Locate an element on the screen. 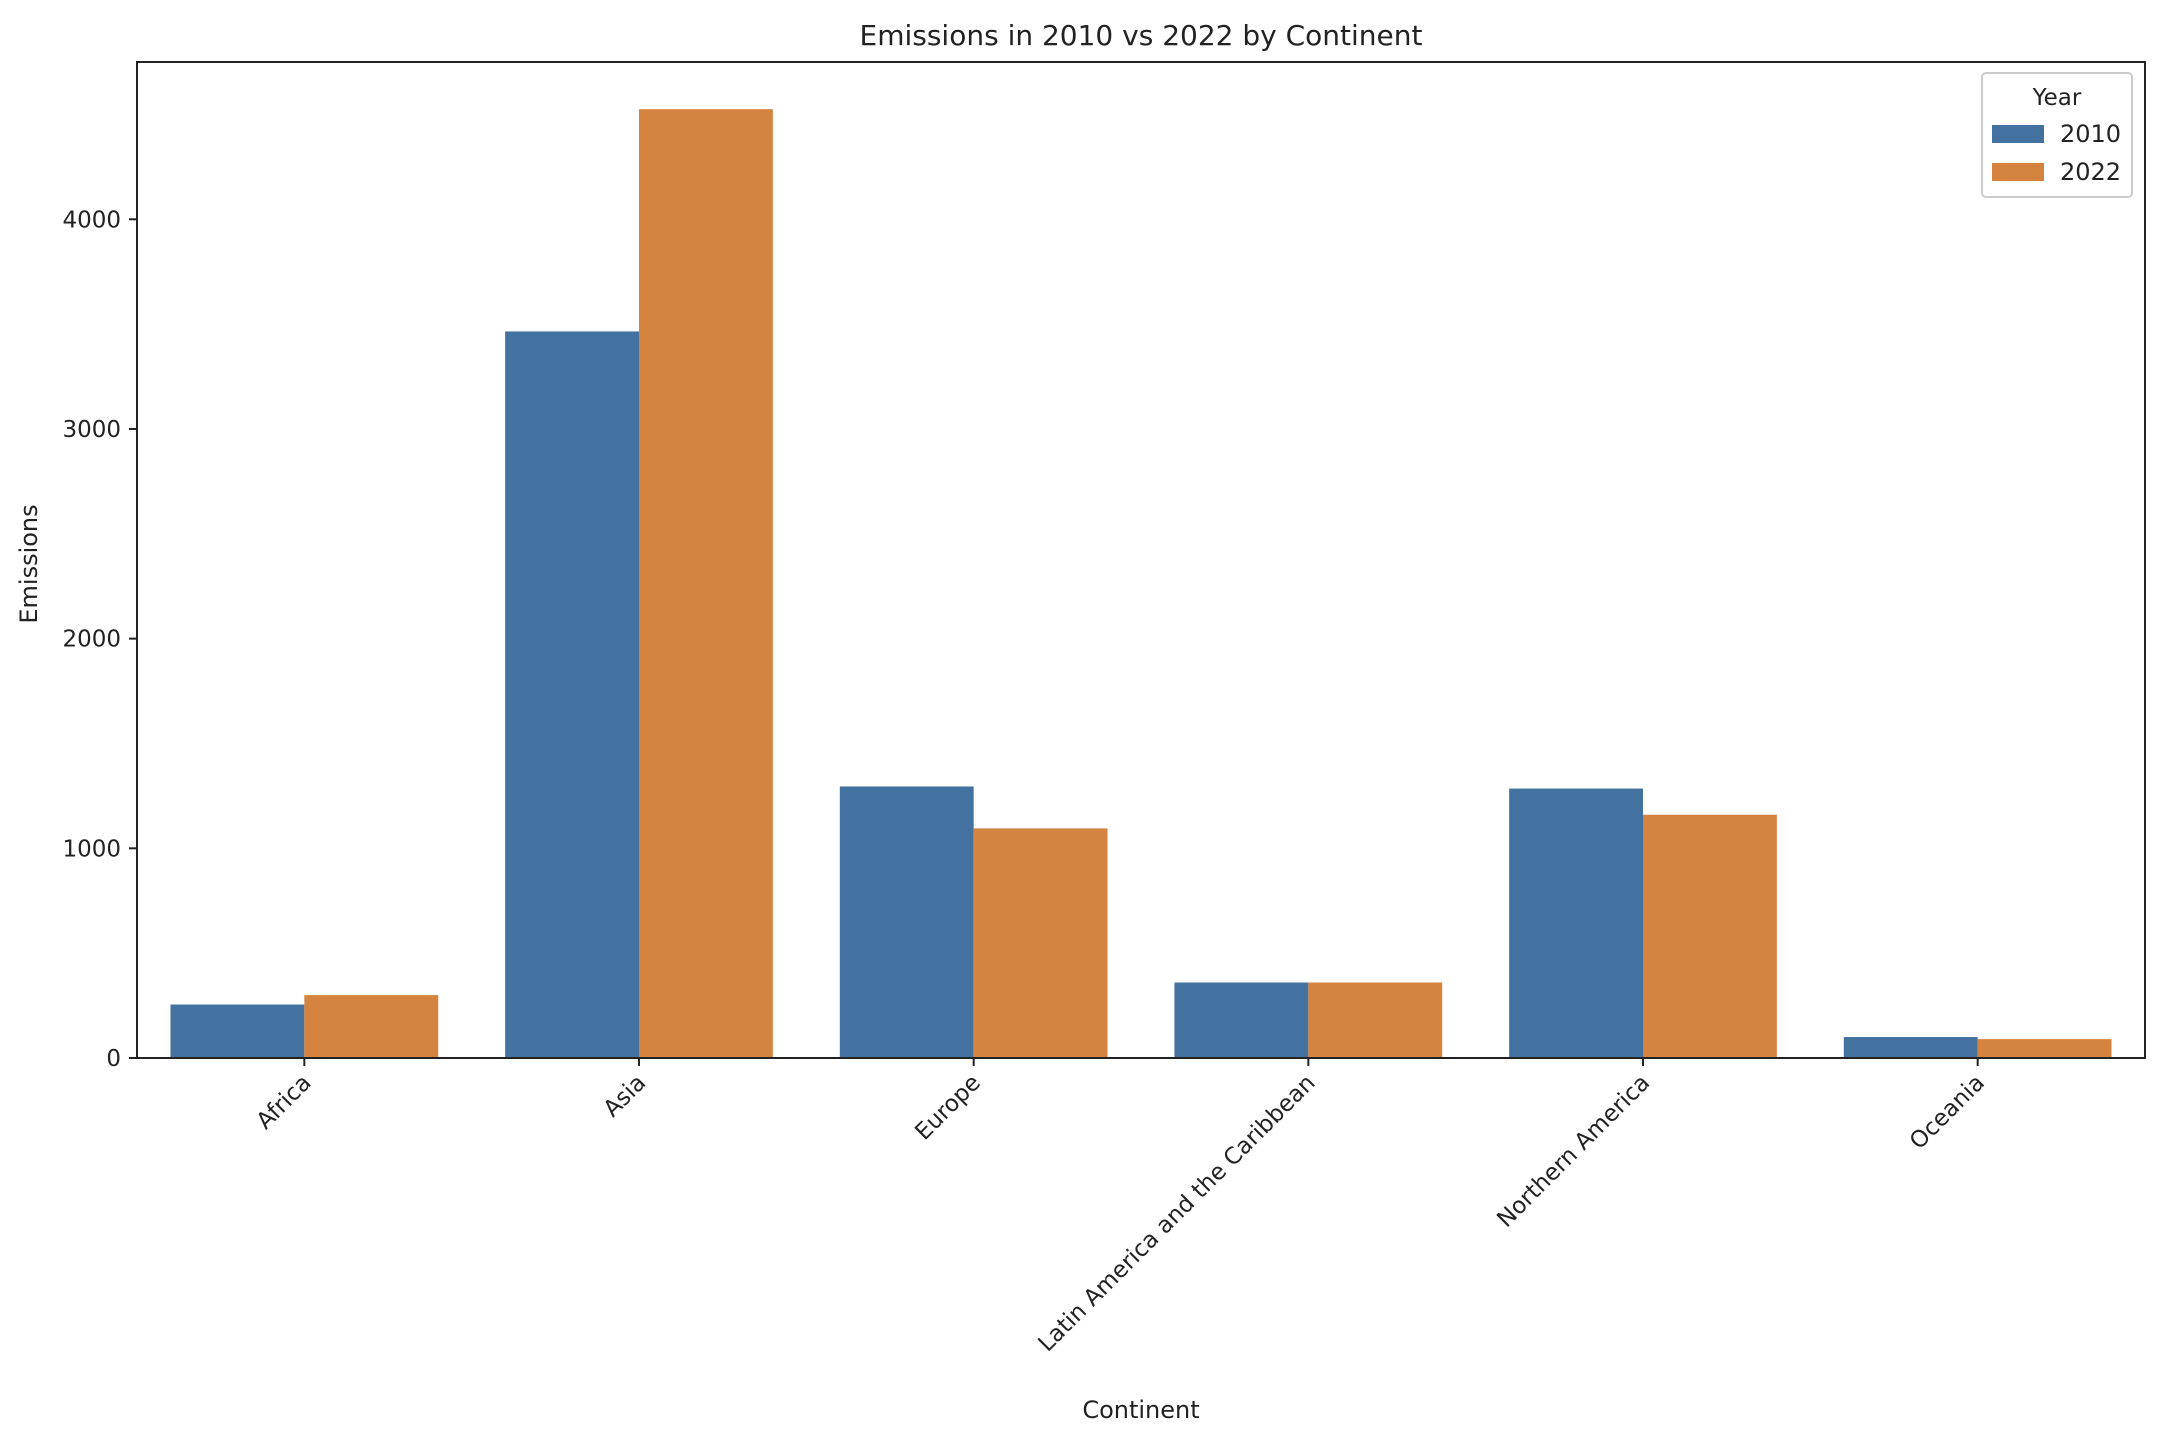 The height and width of the screenshot is (1444, 2164). y-tick-label-2000: 2000 is located at coordinates (91, 640).